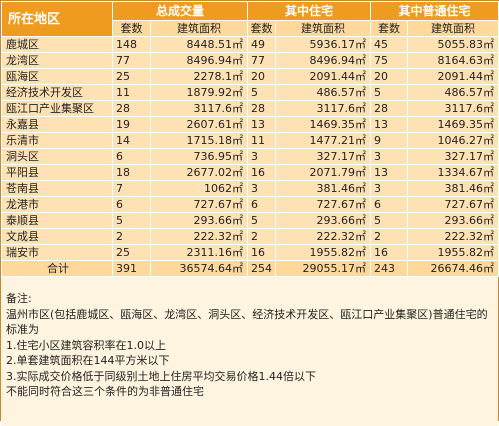  I want to click on header-group-ordinary: 其中普通住宅, so click(434, 11).